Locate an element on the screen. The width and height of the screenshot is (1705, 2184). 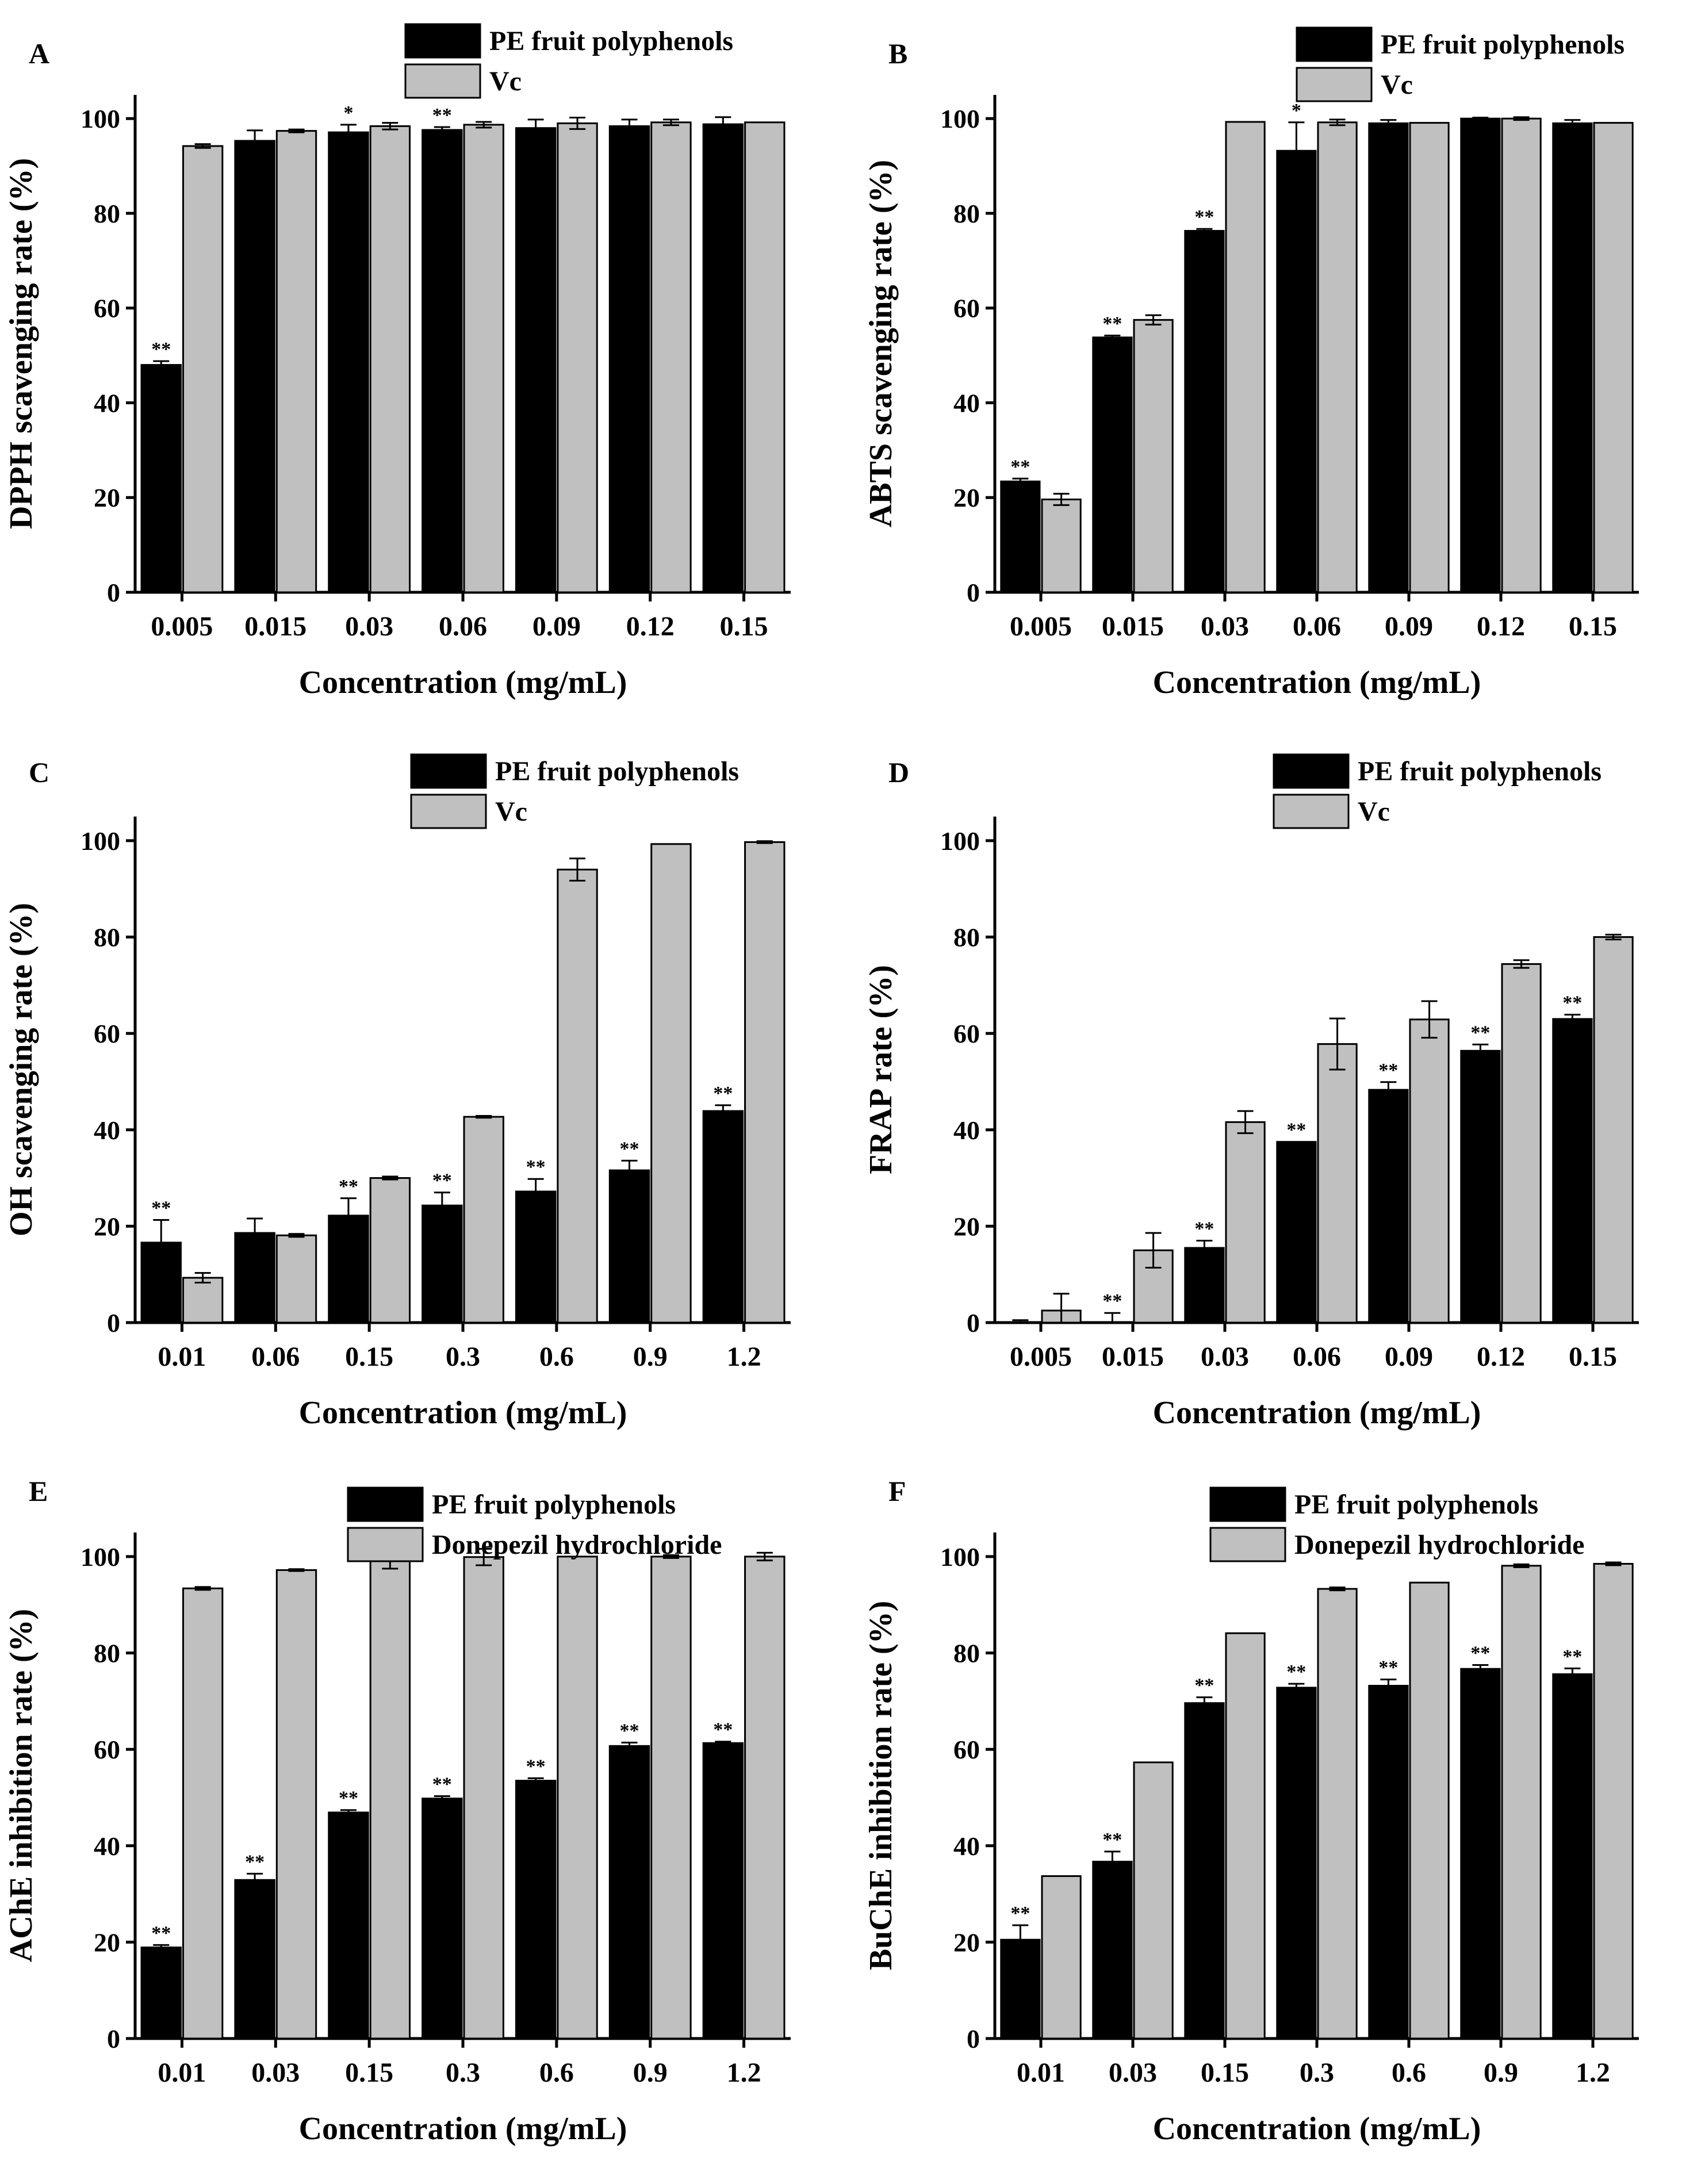
x-tick-label: 0.12 is located at coordinates (650, 626).